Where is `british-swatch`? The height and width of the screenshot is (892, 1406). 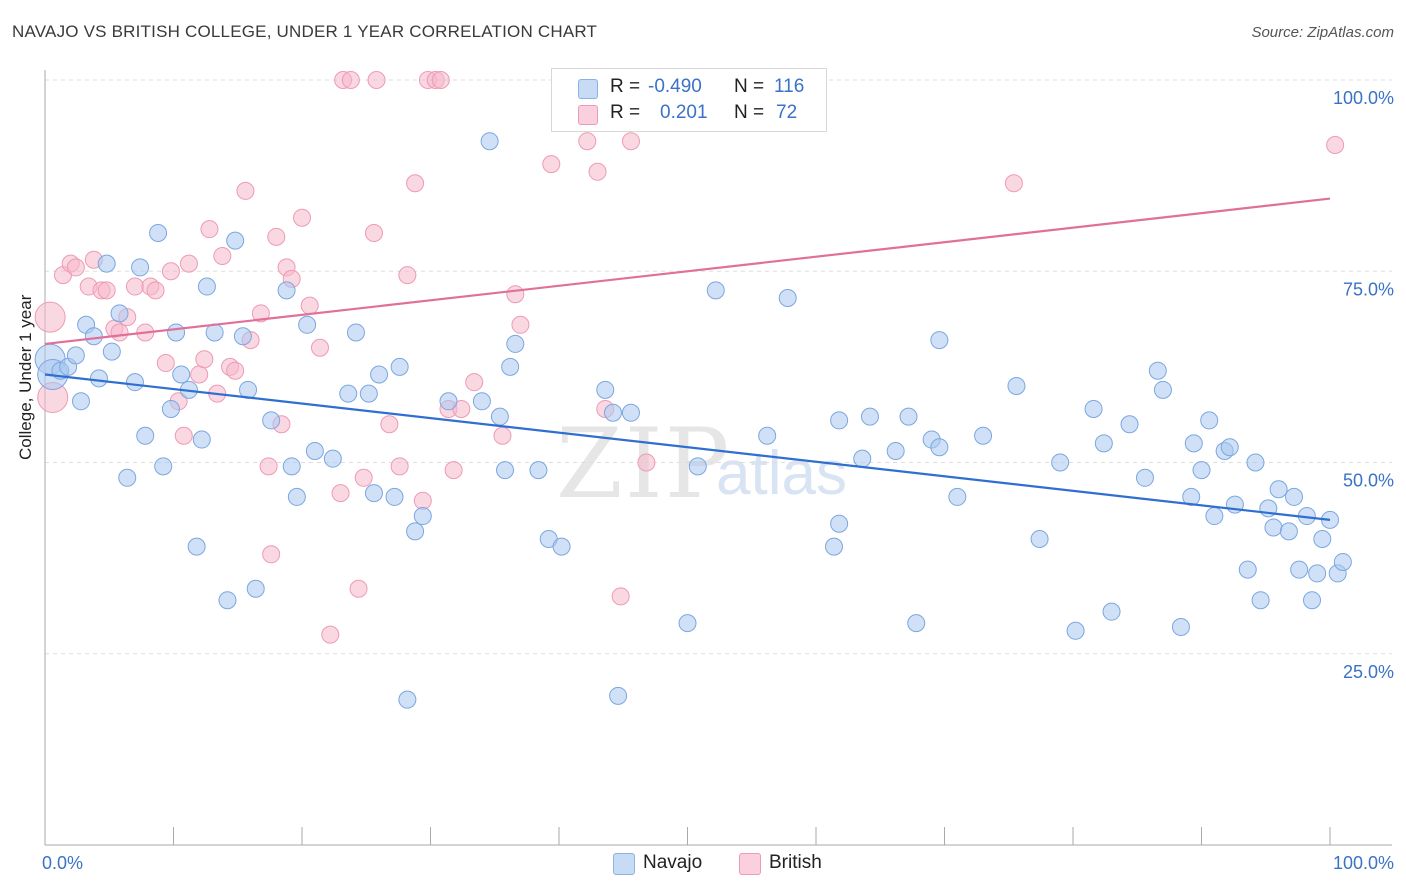 british-swatch is located at coordinates (588, 115).